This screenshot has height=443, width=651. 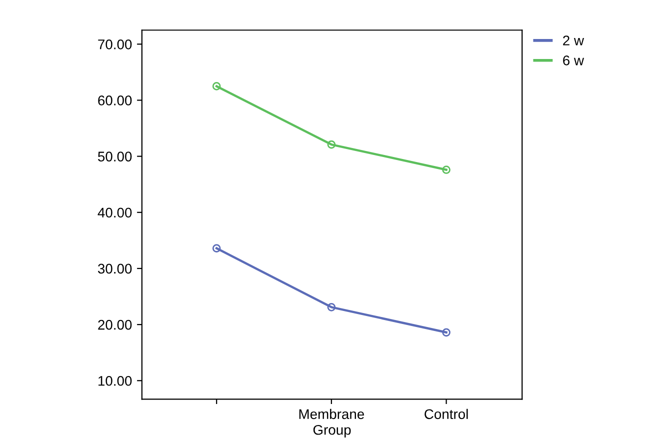 What do you see at coordinates (573, 41) in the screenshot?
I see `legend-label: 2 w` at bounding box center [573, 41].